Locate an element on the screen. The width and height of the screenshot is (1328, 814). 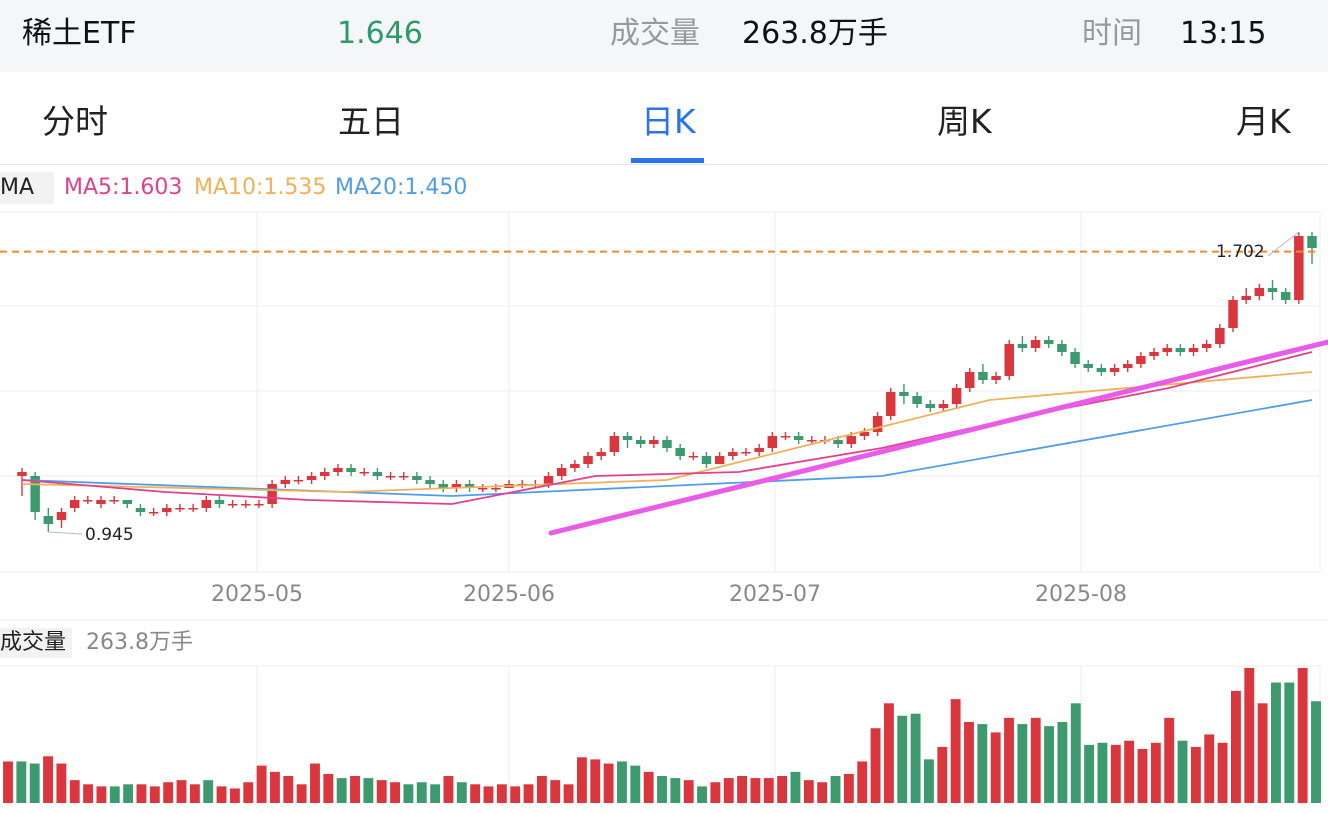
low-price-label: 0.945 is located at coordinates (109, 535).